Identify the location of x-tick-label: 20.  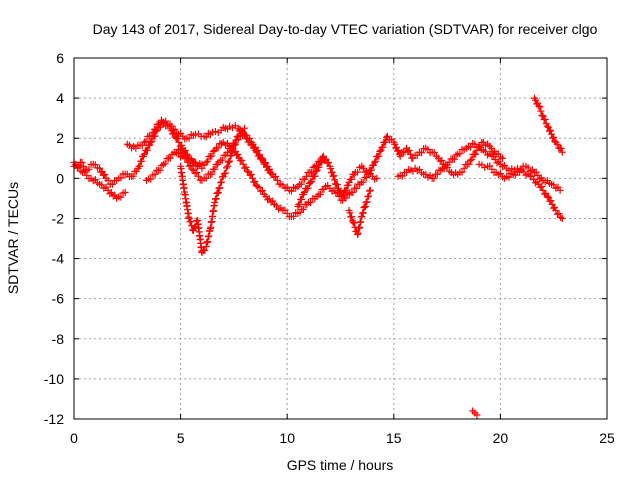
(501, 438).